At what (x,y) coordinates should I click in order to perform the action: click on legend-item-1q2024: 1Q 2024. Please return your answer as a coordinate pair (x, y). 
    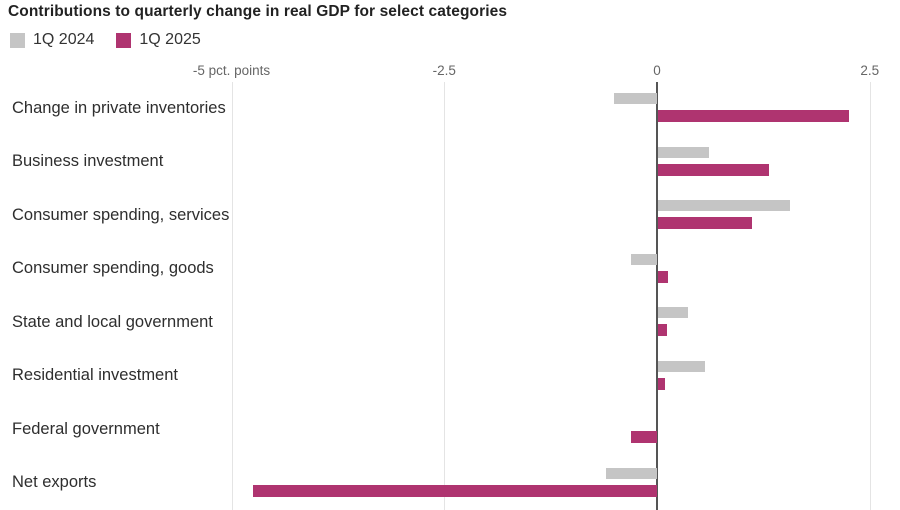
    Looking at the image, I should click on (52, 40).